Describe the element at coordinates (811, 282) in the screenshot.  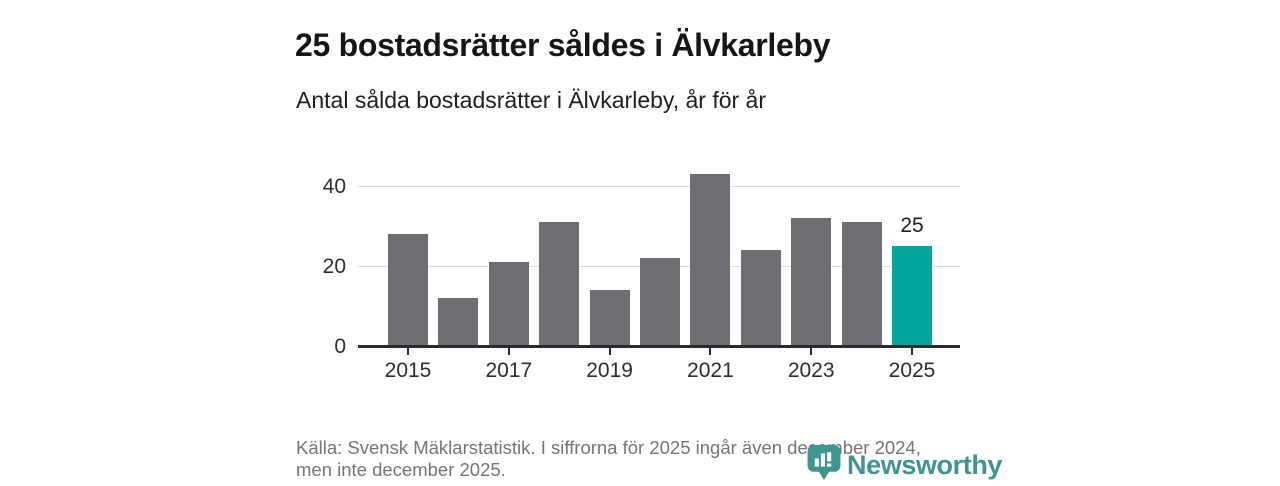
I see `bar-2023` at that location.